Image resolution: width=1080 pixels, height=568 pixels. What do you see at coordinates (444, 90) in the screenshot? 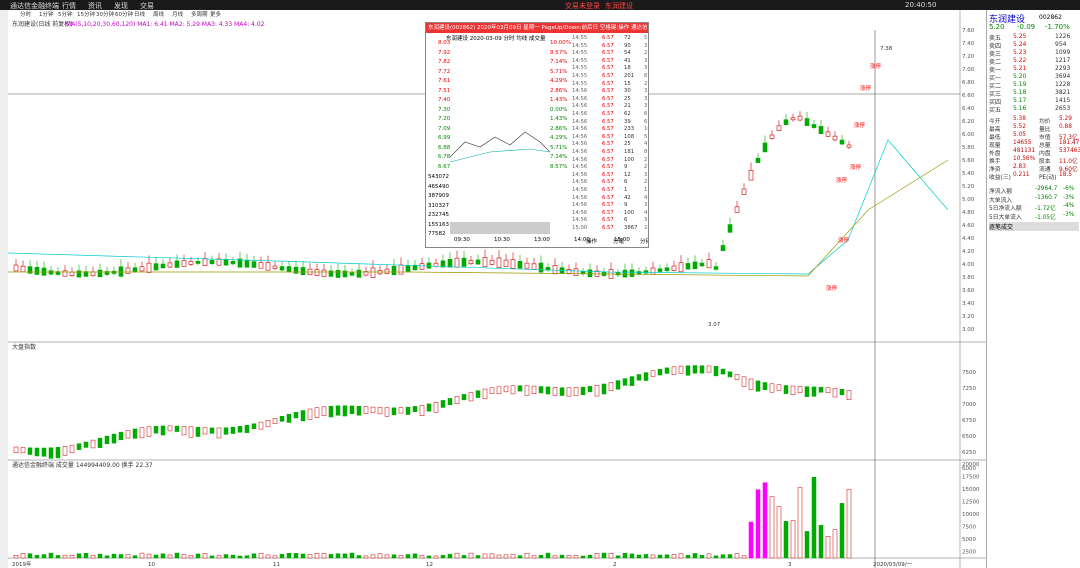
I see `popup-price: 7.51` at bounding box center [444, 90].